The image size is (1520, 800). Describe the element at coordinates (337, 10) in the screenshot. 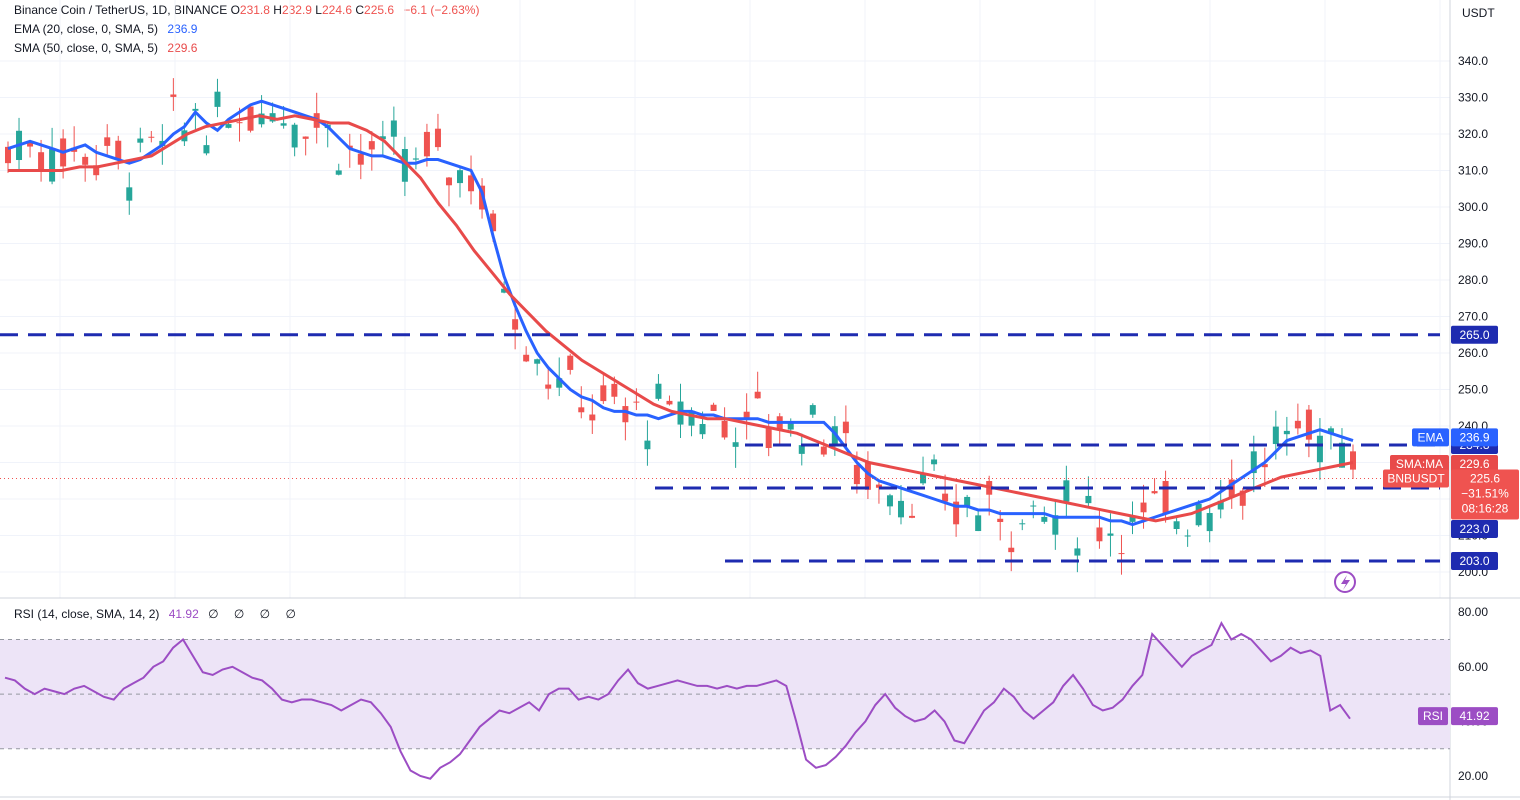

I see `ohlc-value-l: 224.6` at that location.